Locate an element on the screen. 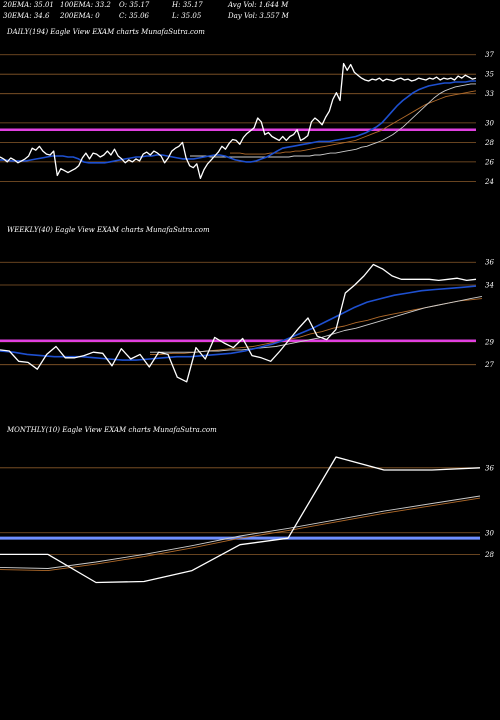  daily-ema-fast-line is located at coordinates (238, 122).